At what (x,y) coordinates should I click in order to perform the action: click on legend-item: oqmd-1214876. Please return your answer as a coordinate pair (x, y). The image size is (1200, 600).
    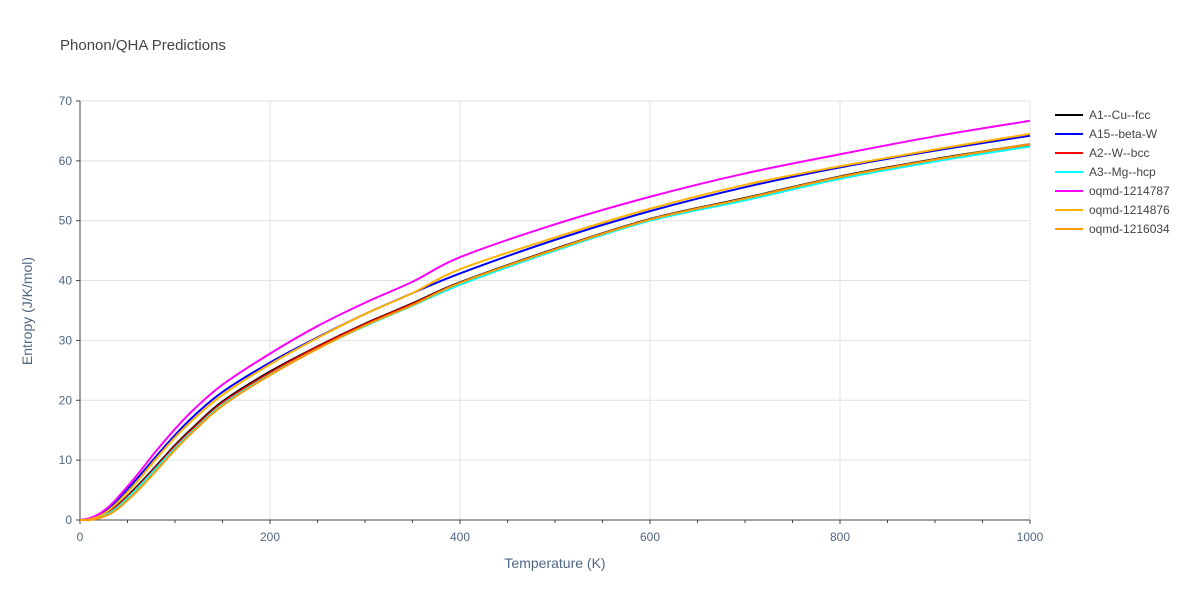
    Looking at the image, I should click on (1112, 210).